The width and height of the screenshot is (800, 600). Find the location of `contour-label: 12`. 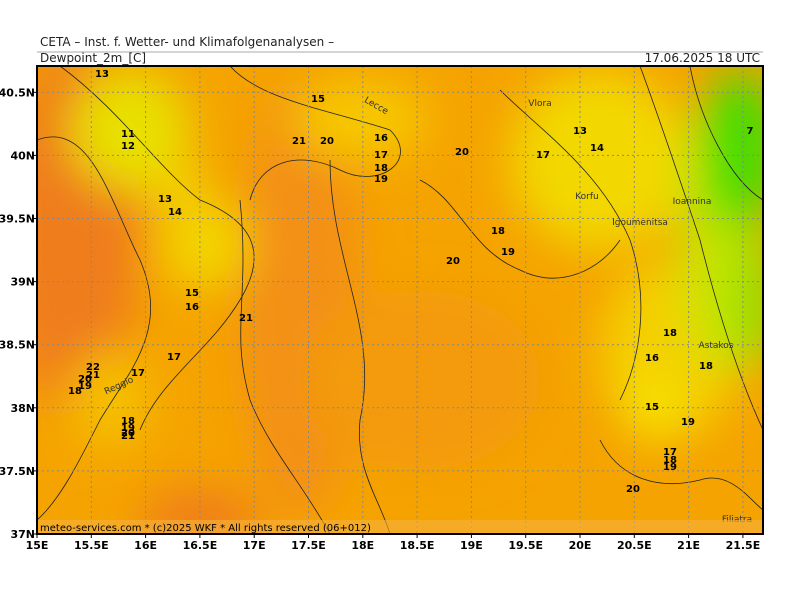

contour-label: 12 is located at coordinates (128, 146).